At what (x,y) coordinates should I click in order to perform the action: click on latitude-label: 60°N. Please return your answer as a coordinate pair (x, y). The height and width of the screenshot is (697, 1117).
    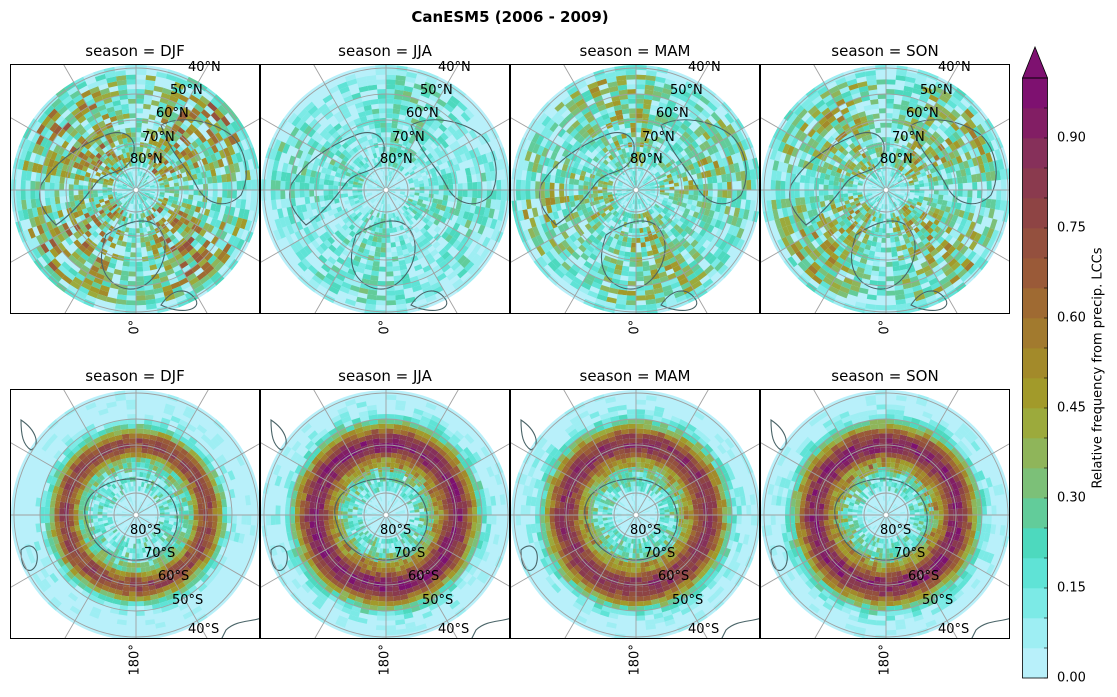
    Looking at the image, I should click on (422, 113).